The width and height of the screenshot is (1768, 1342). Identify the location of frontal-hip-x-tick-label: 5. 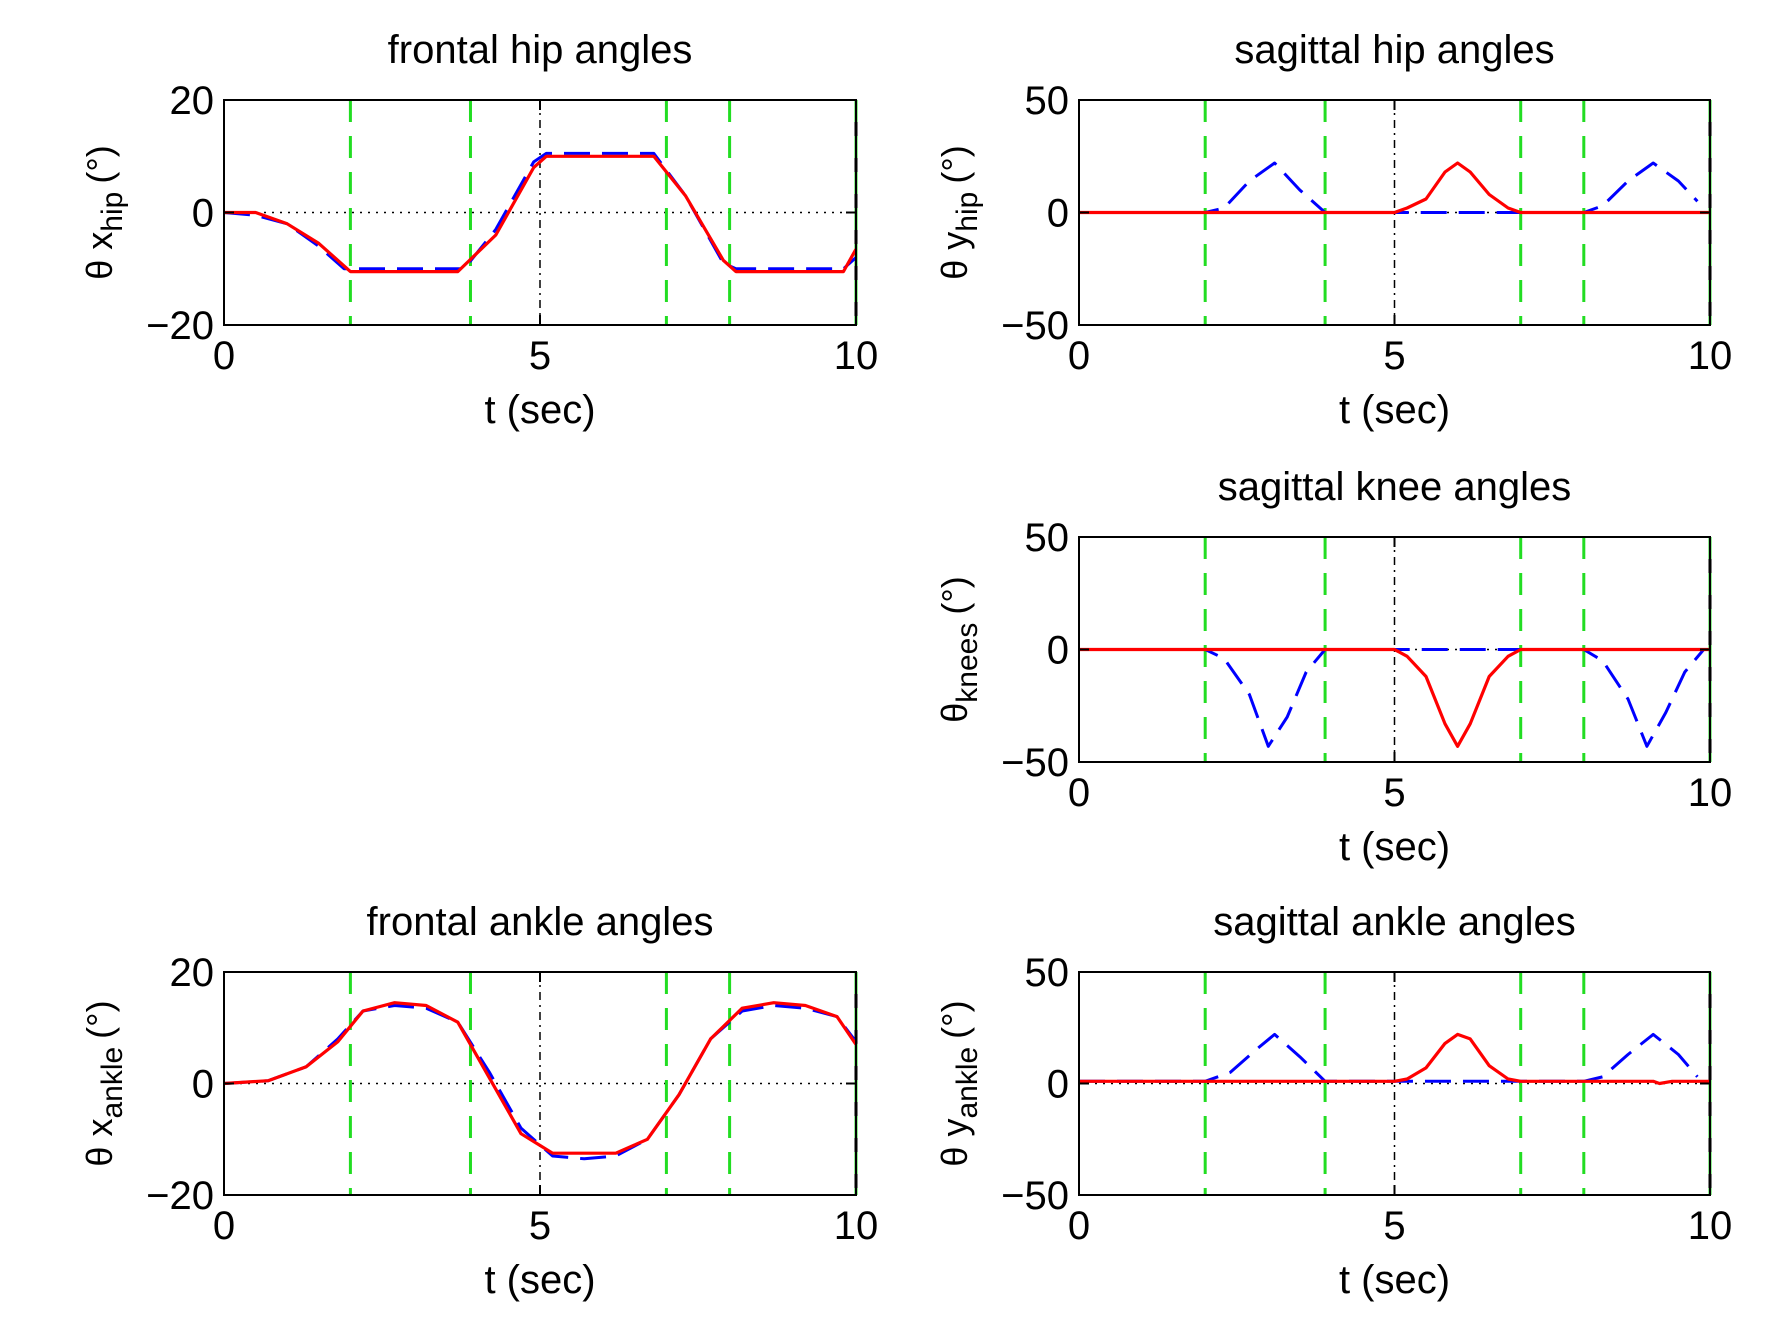
(540, 356).